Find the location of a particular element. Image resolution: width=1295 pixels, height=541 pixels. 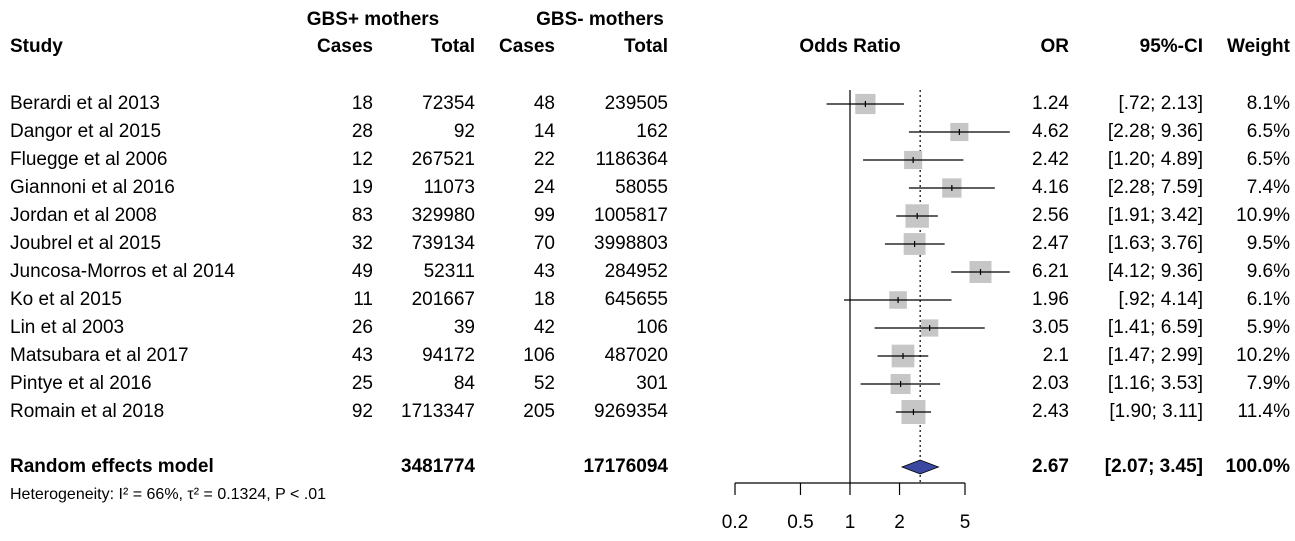

study-name: Juncosa-Morros et al 2014 is located at coordinates (122, 271).